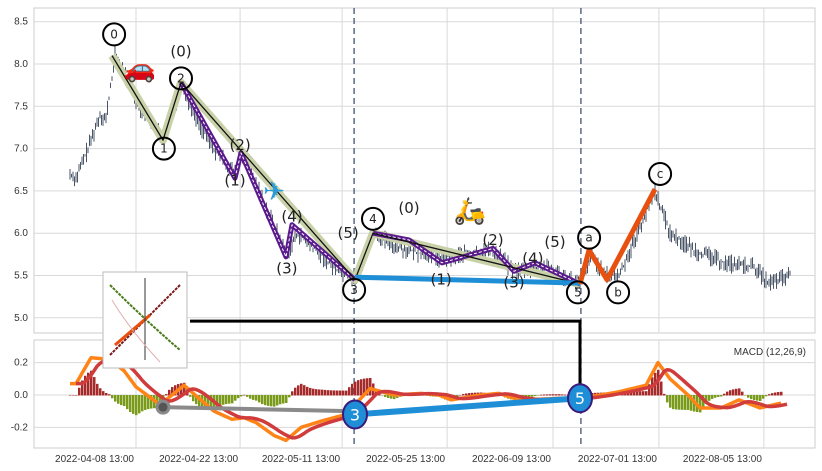 Image resolution: width=822 pixels, height=471 pixels. I want to click on wave-label: 3, so click(354, 290).